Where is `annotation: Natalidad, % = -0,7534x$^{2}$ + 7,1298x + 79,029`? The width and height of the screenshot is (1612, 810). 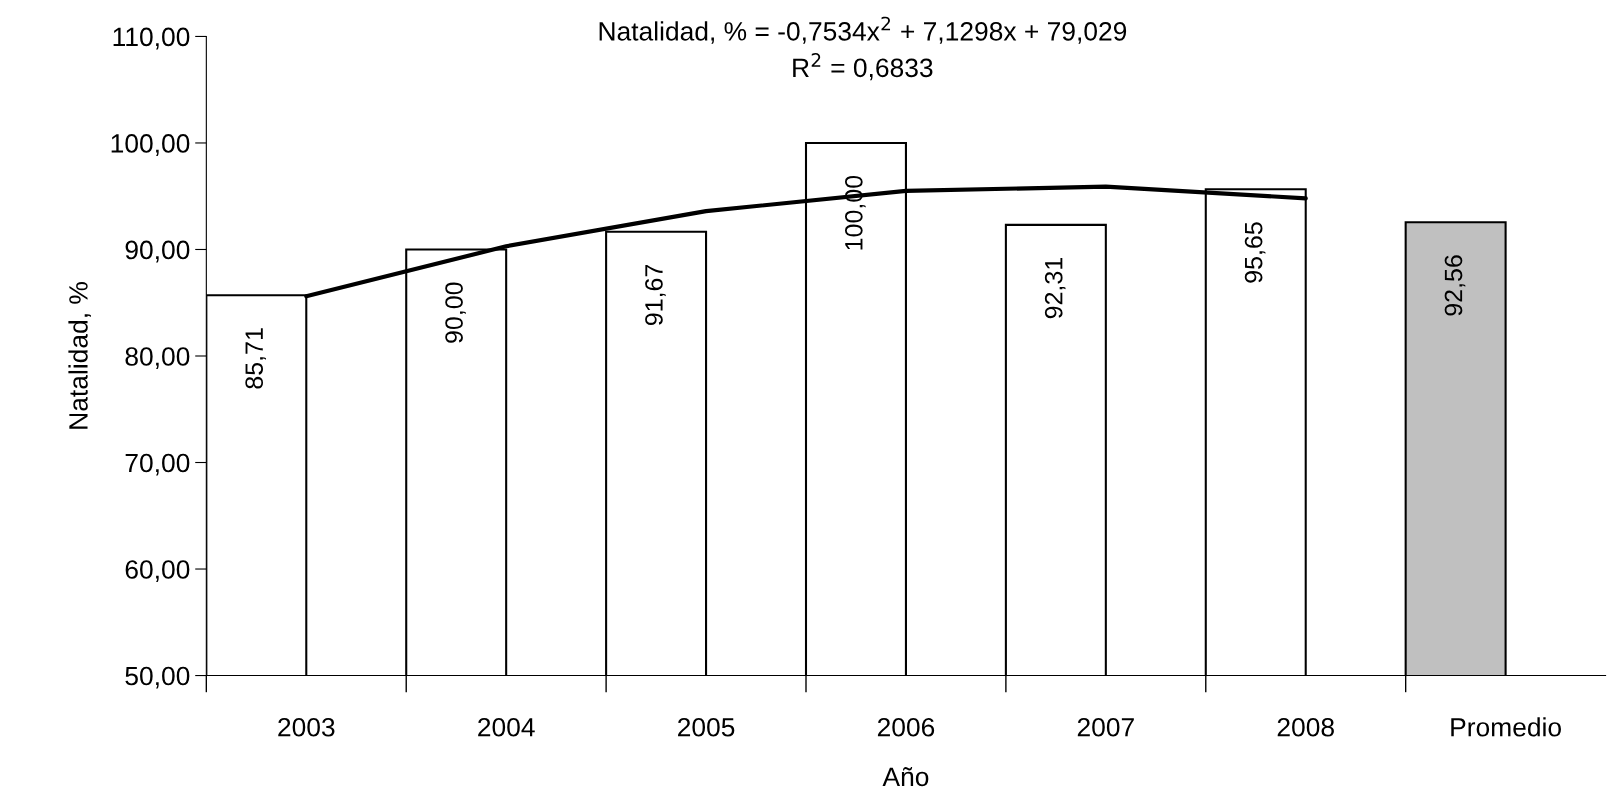
annotation: Natalidad, % = -0,7534x$^{2}$ + 7,1298x + 79,029 is located at coordinates (863, 30).